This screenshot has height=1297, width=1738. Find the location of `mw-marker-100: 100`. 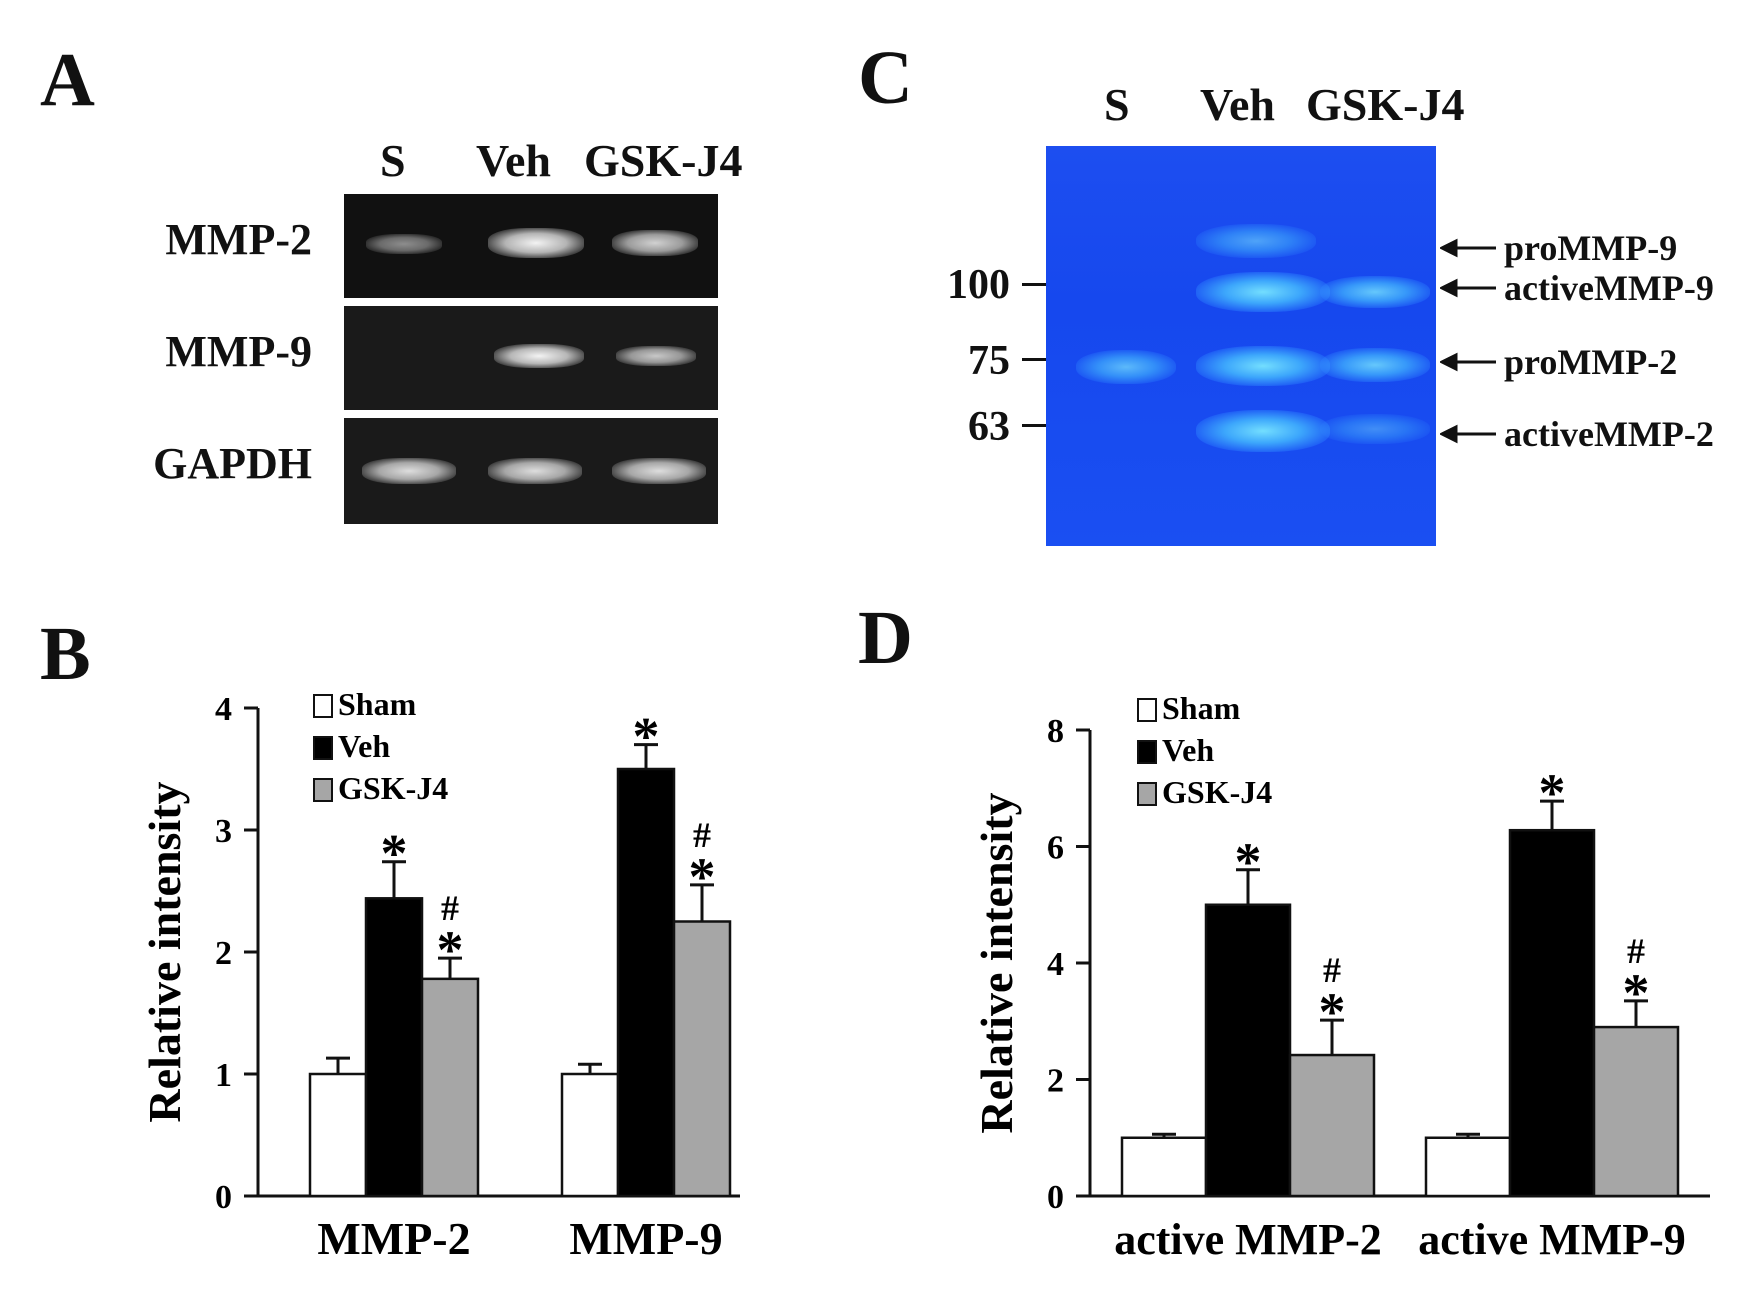

mw-marker-100: 100 is located at coordinates (978, 285).